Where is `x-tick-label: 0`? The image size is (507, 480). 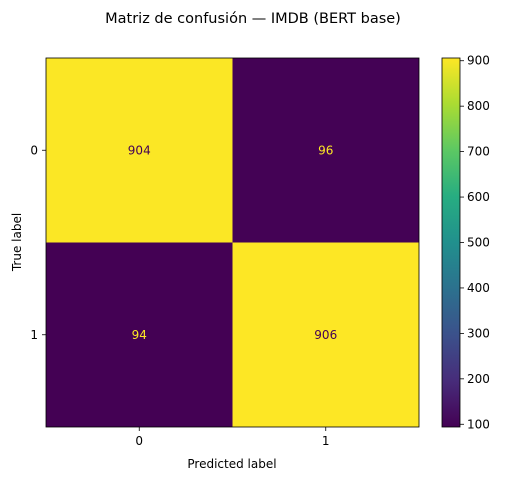
x-tick-label: 0 is located at coordinates (139, 441).